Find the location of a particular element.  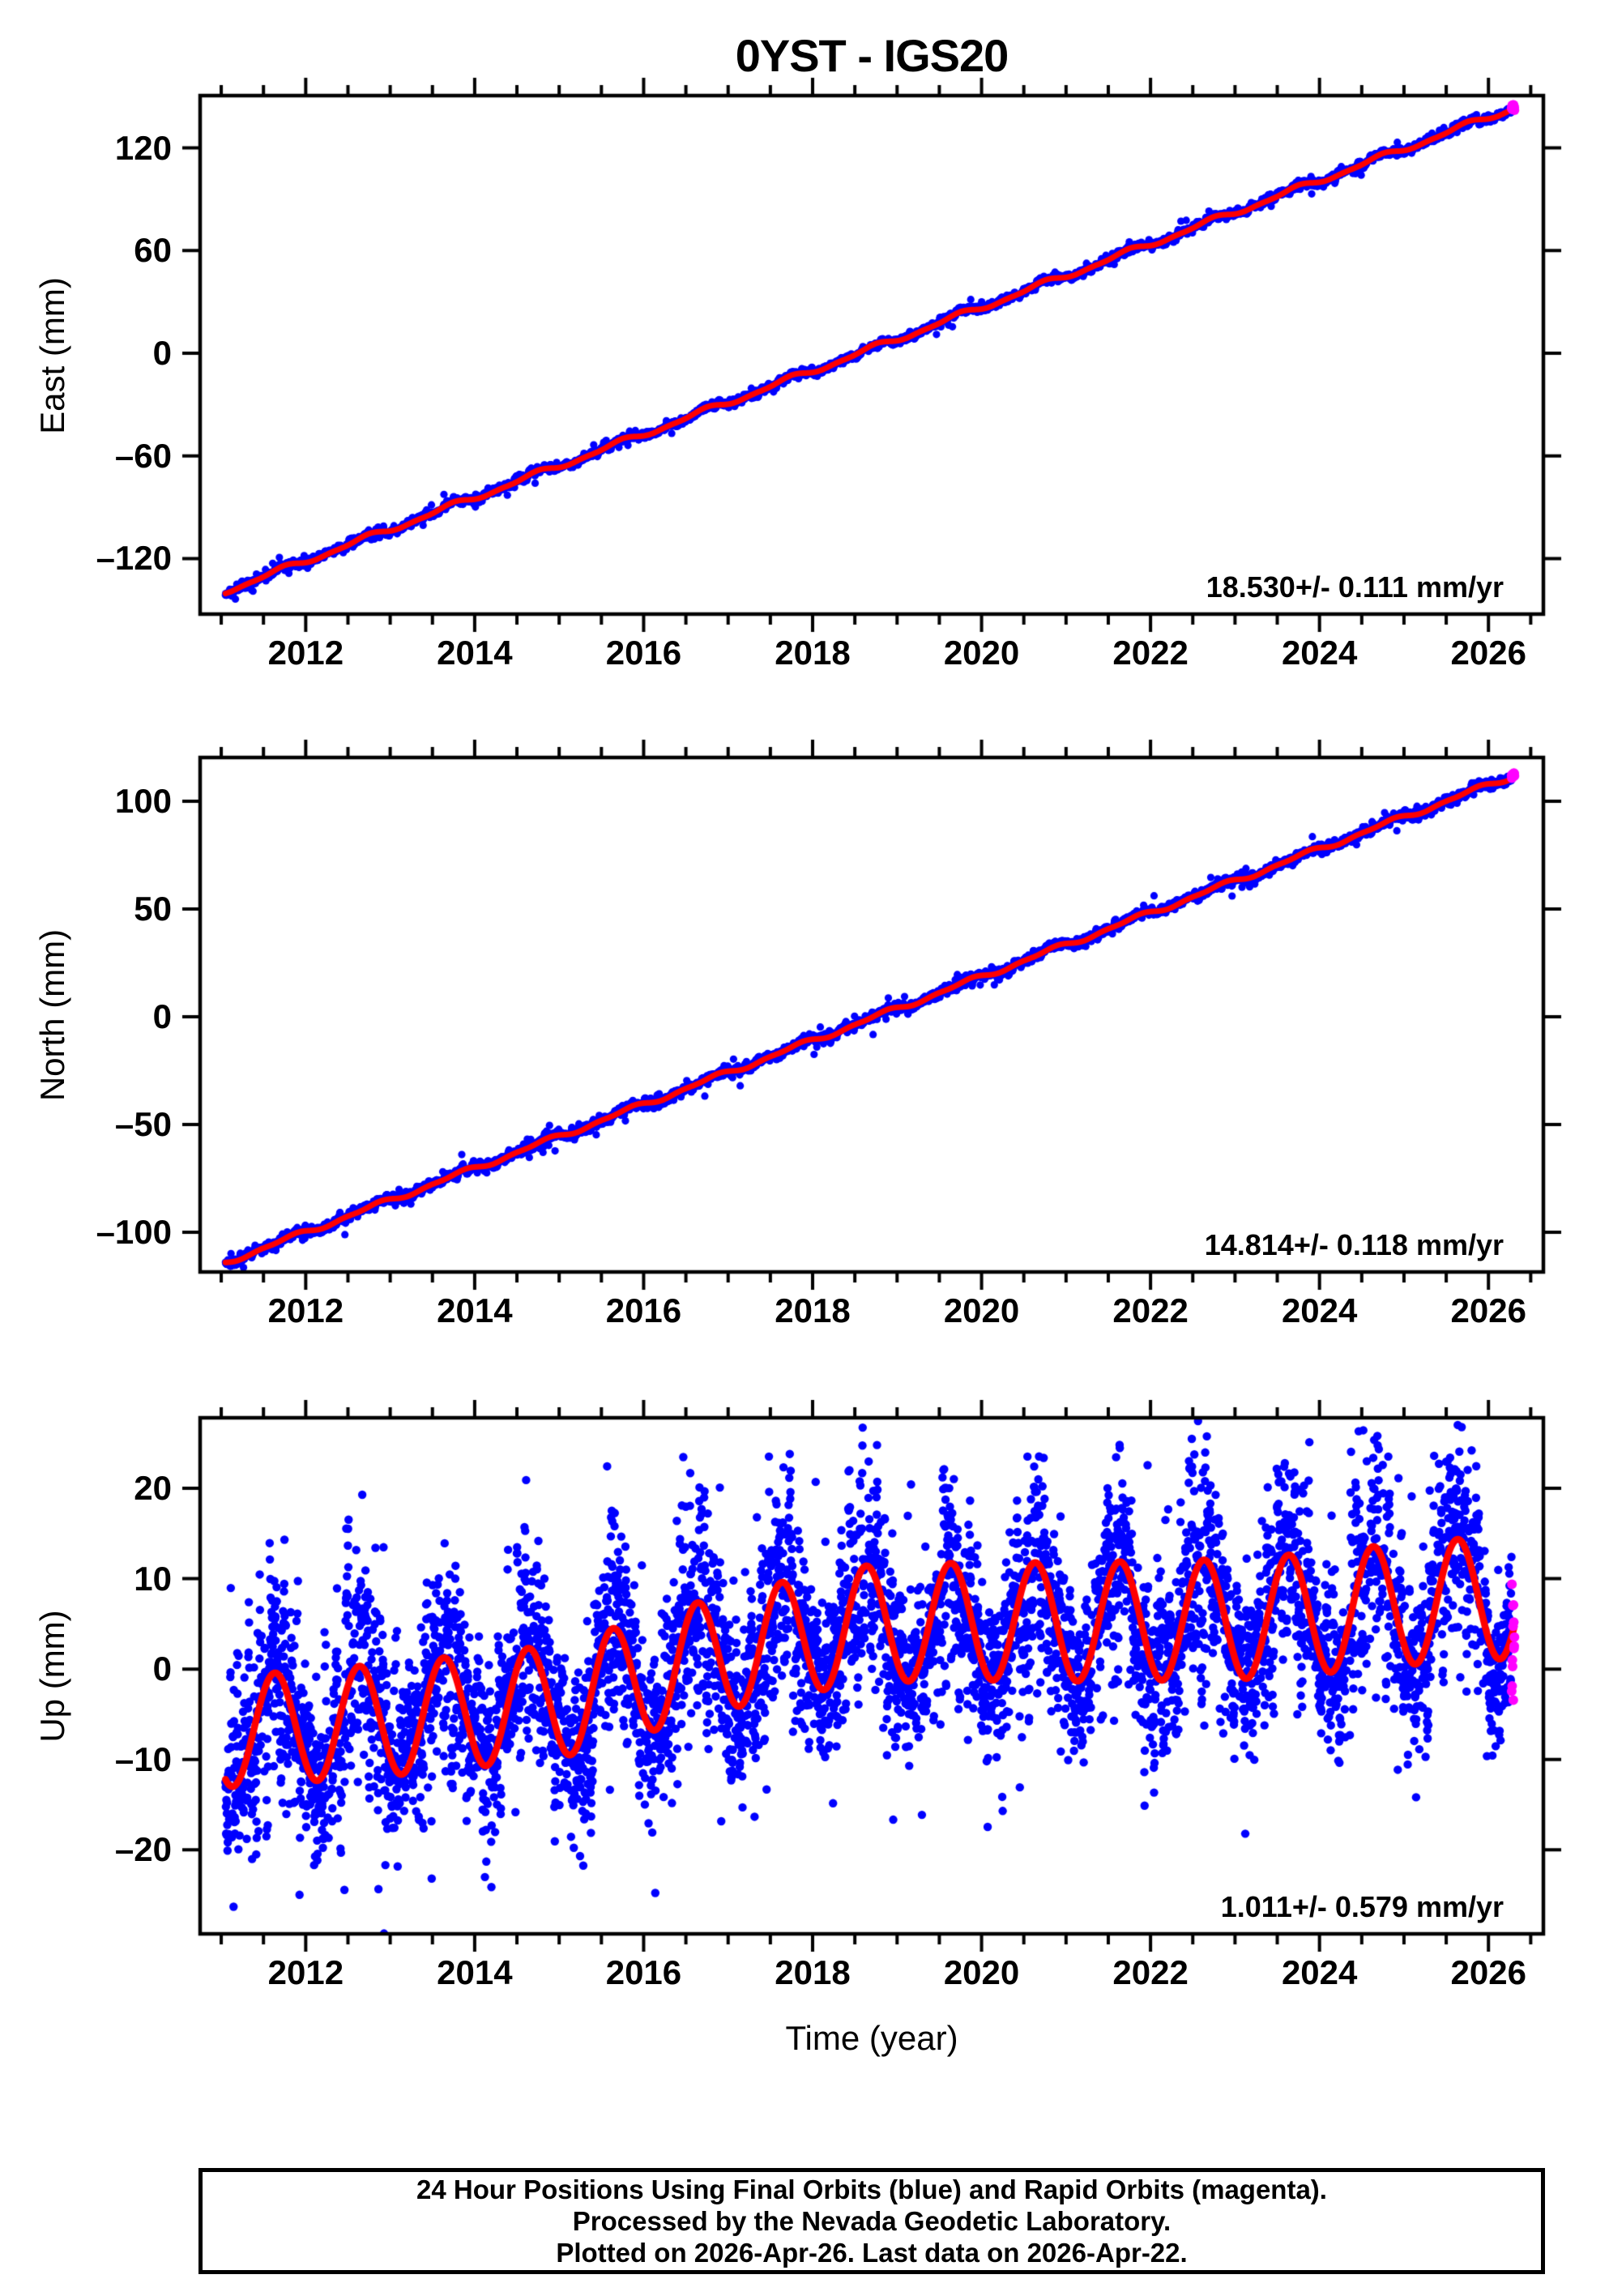

east-axis-label: East (mm) is located at coordinates (52, 355).